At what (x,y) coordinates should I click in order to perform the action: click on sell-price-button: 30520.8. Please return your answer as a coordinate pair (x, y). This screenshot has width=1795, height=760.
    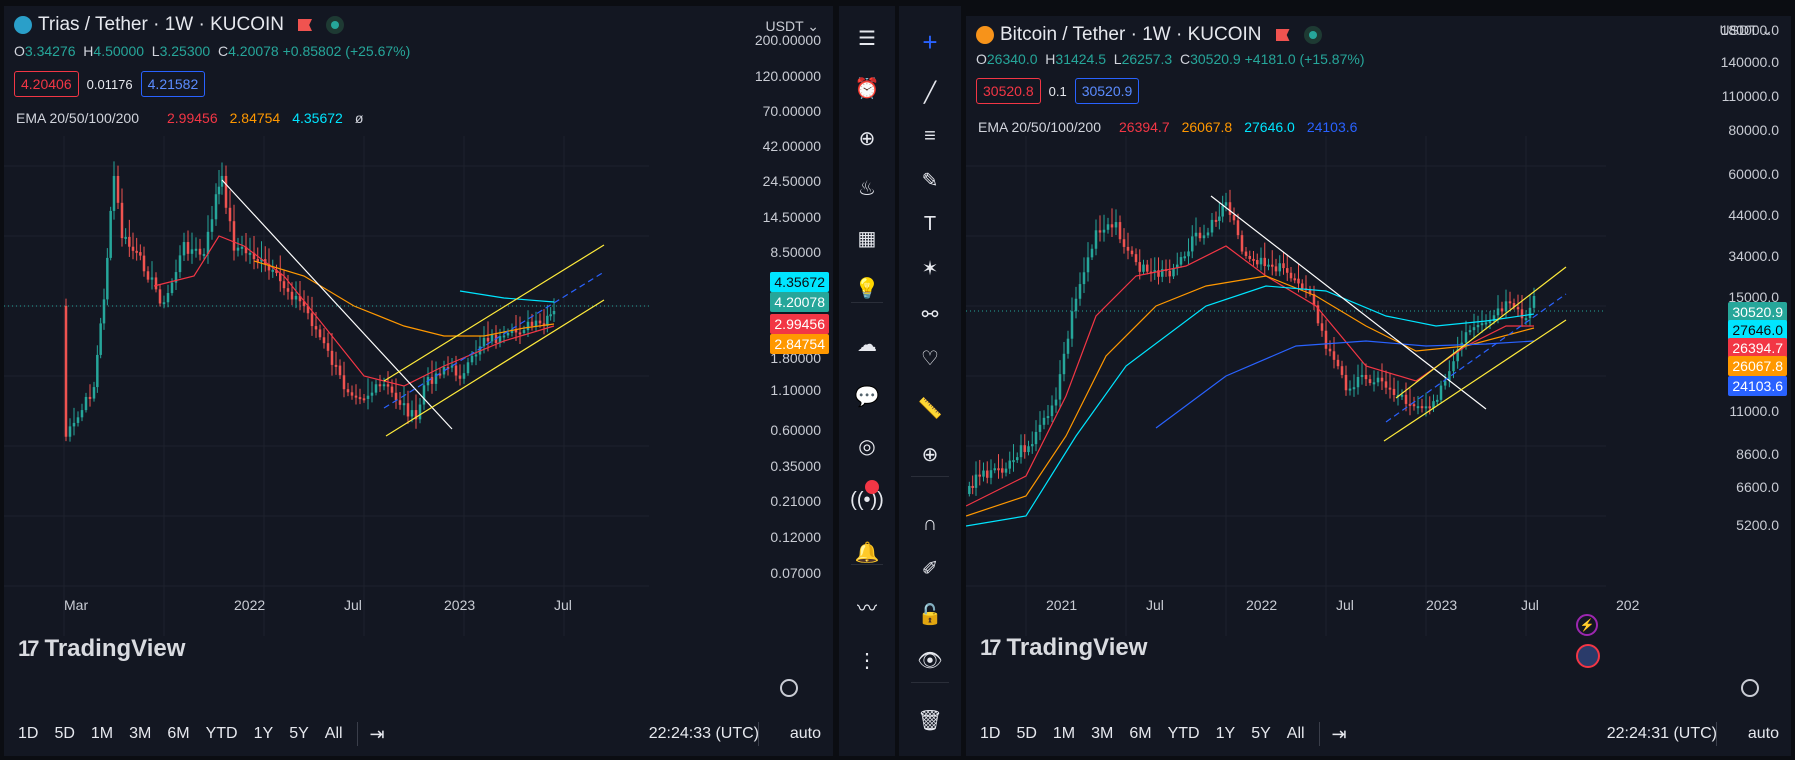
    Looking at the image, I should click on (1008, 91).